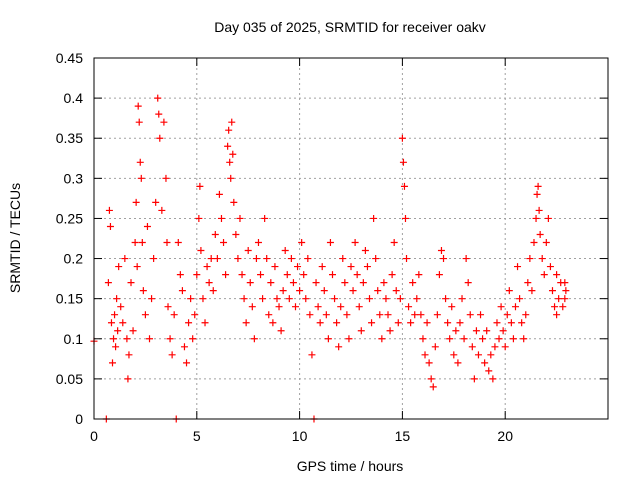 The width and height of the screenshot is (640, 480). What do you see at coordinates (74, 259) in the screenshot?
I see `y-tick-label: 0.2` at bounding box center [74, 259].